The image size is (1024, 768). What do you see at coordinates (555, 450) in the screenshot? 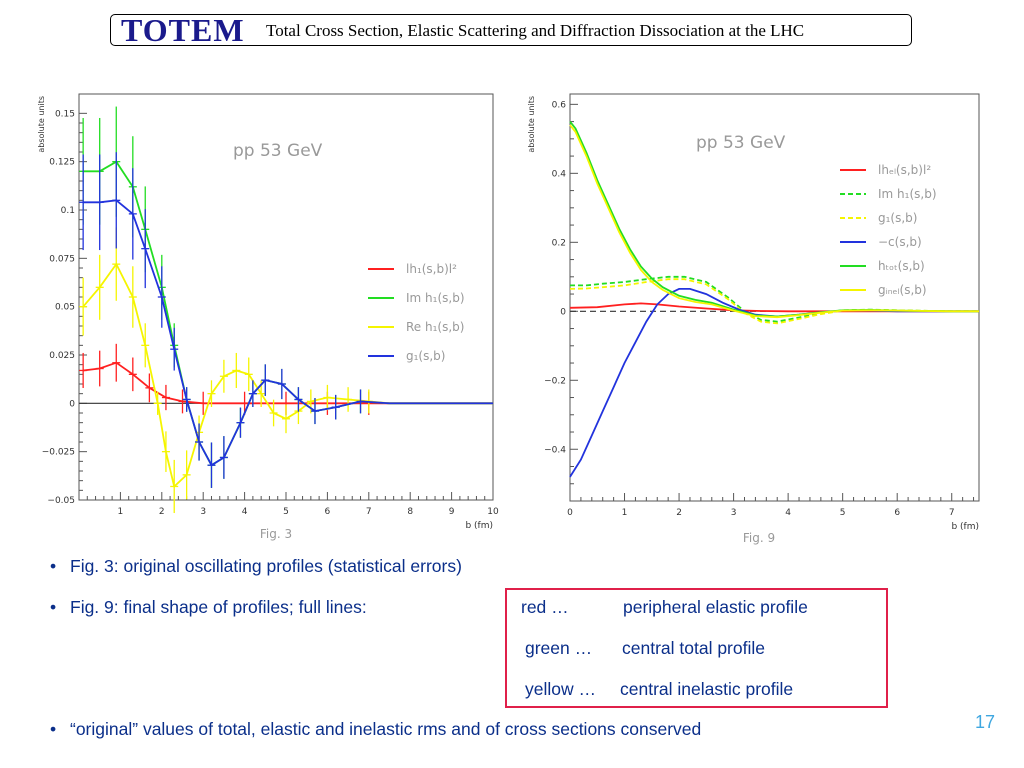
I see `y-tick-label: −0.4` at bounding box center [555, 450].